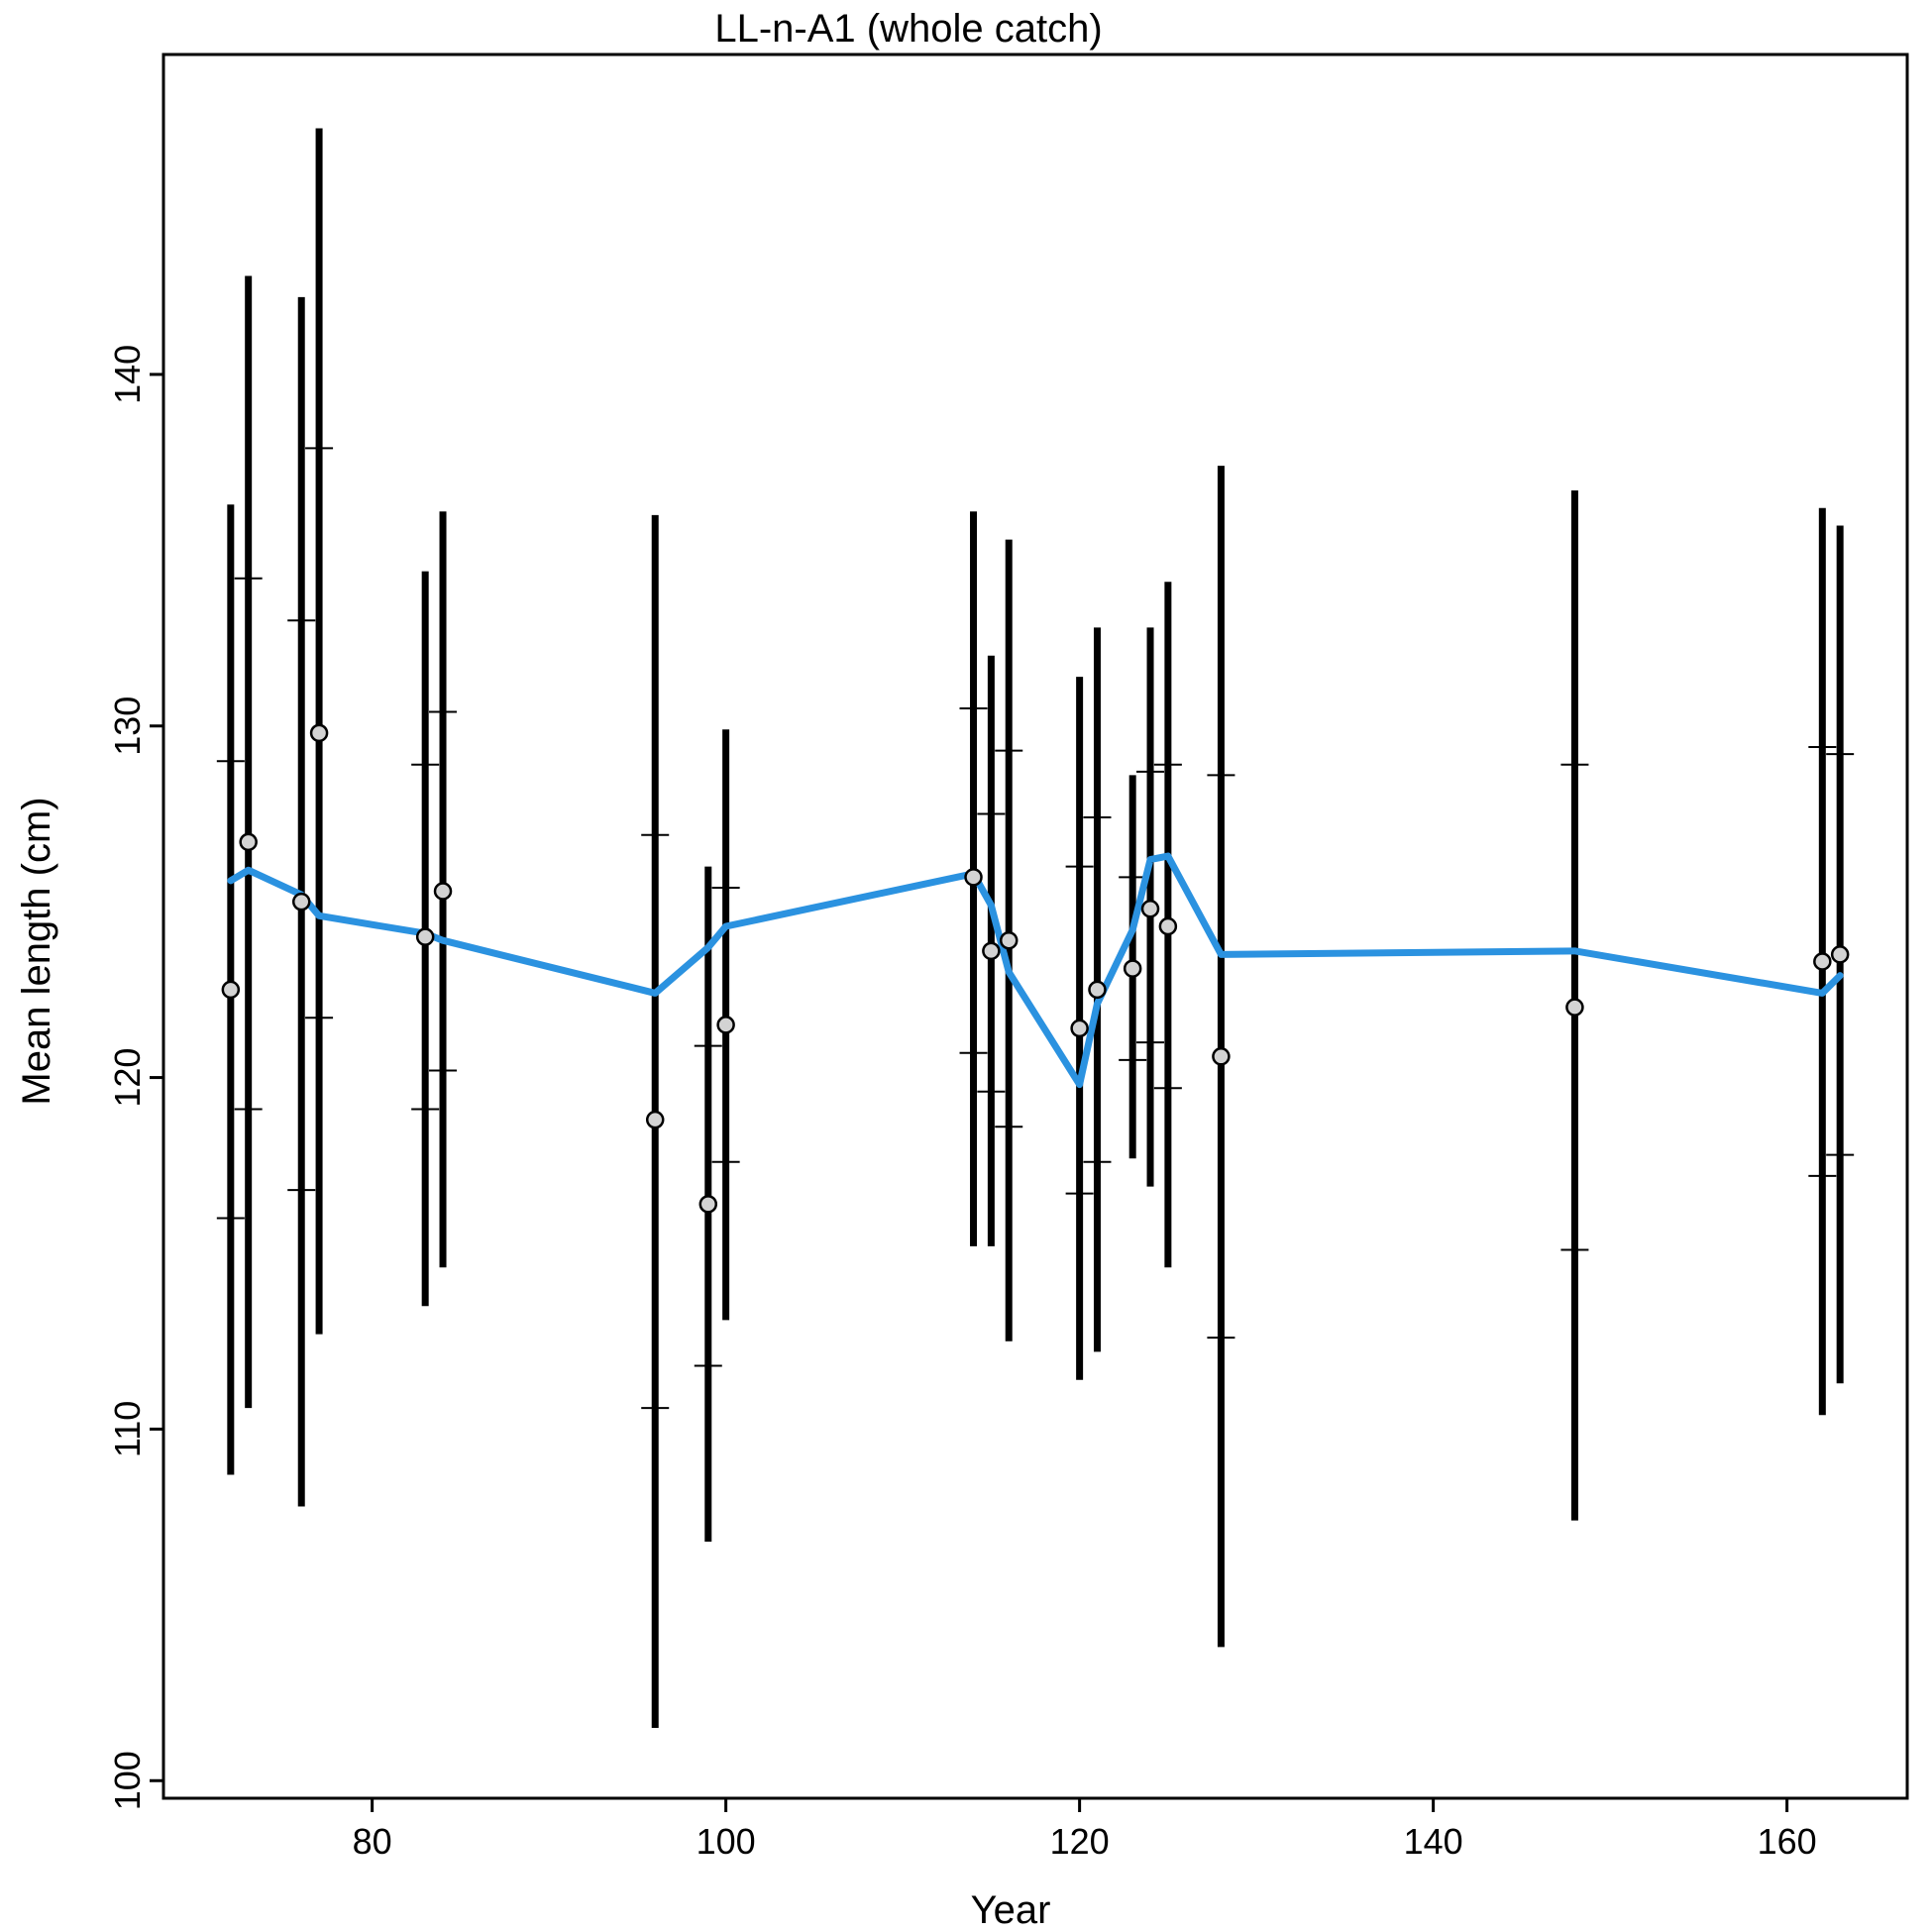 The width and height of the screenshot is (1932, 1932). Describe the element at coordinates (128, 1078) in the screenshot. I see `y-tick-label: 120` at that location.